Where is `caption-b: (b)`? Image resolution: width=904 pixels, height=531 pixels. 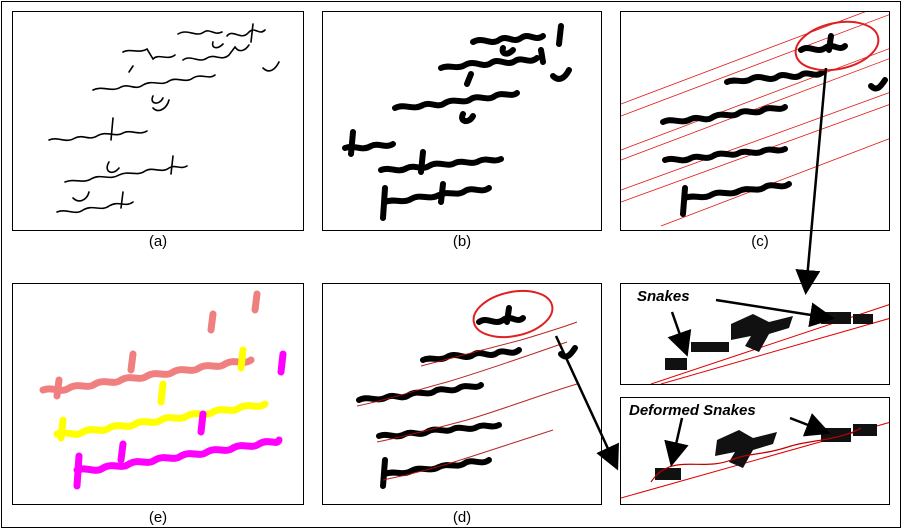 caption-b: (b) is located at coordinates (462, 241).